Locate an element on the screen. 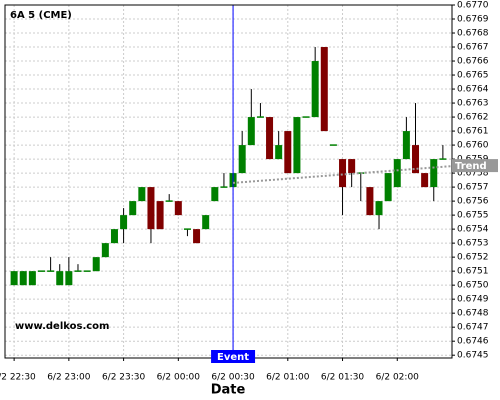 Image resolution: width=500 pixels, height=400 pixels. x-tick-label: 6/2 22:30 is located at coordinates (18, 378).